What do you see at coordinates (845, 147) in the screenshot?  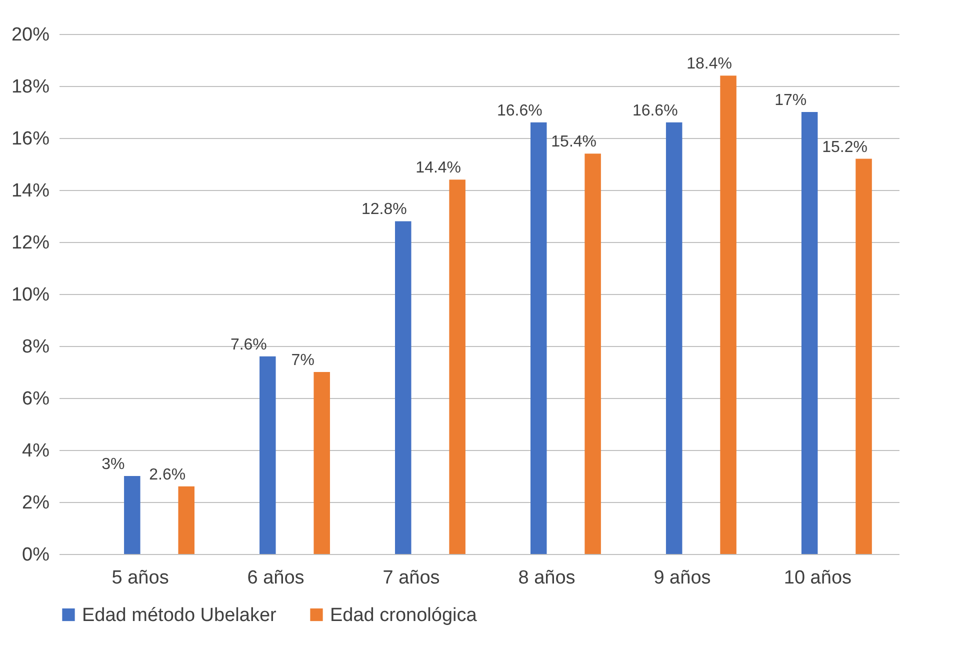 I see `data-label: 15.2%` at bounding box center [845, 147].